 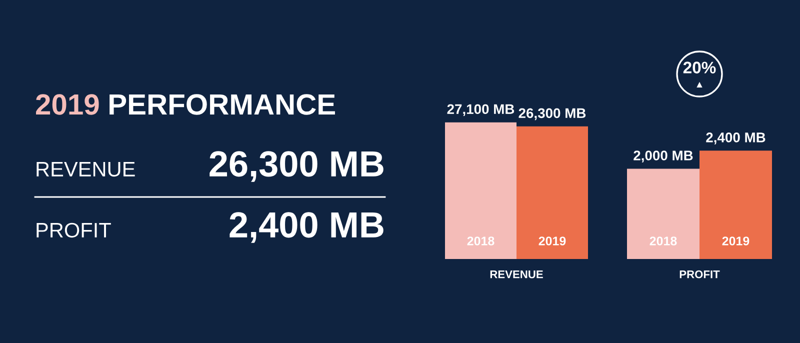 What do you see at coordinates (307, 227) in the screenshot?
I see `text: 2,400 MB` at bounding box center [307, 227].